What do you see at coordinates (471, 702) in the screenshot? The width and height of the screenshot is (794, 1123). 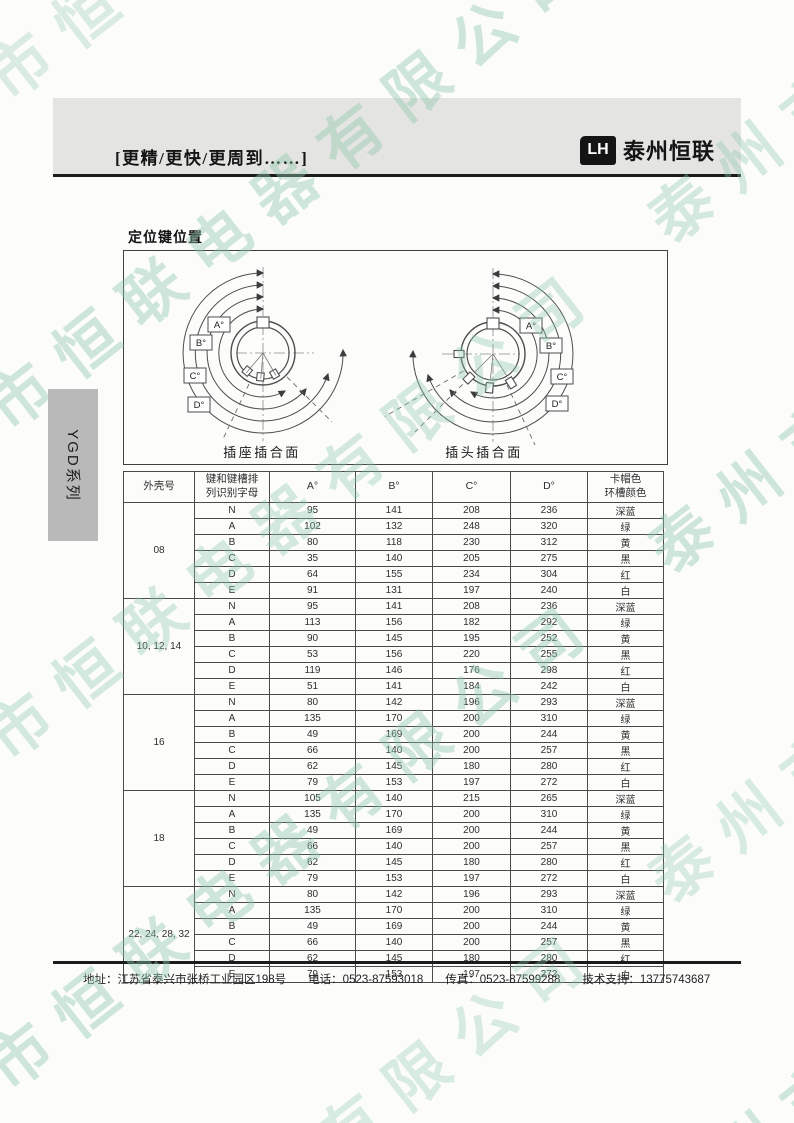 I see `angle-c-cell: 196` at bounding box center [471, 702].